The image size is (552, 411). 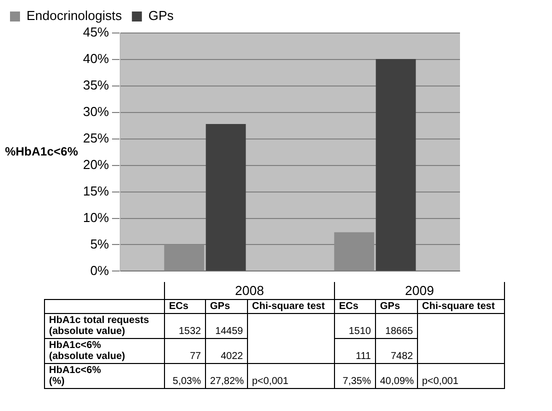 What do you see at coordinates (397, 376) in the screenshot?
I see `text: 40,09%` at bounding box center [397, 376].